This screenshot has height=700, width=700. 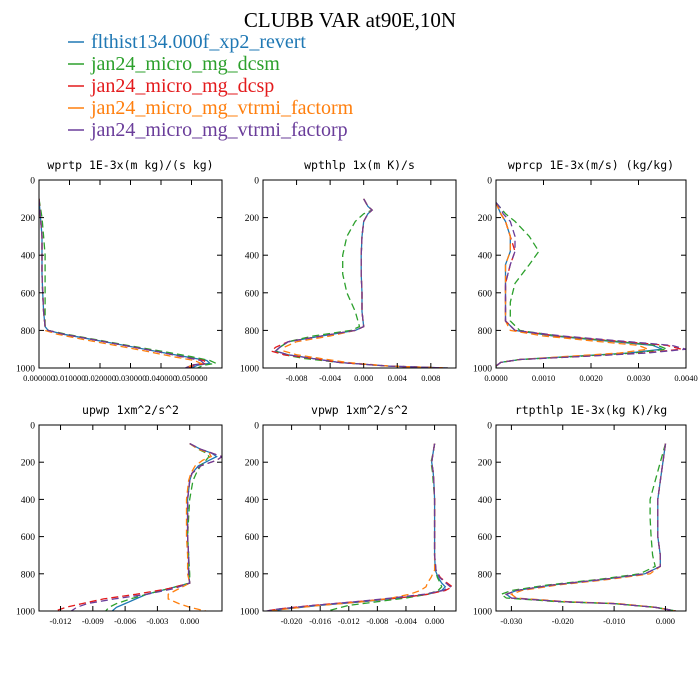 I want to click on panel-title: wprtp 1E-3x(m kg)/(s kg), so click(x=130, y=165).